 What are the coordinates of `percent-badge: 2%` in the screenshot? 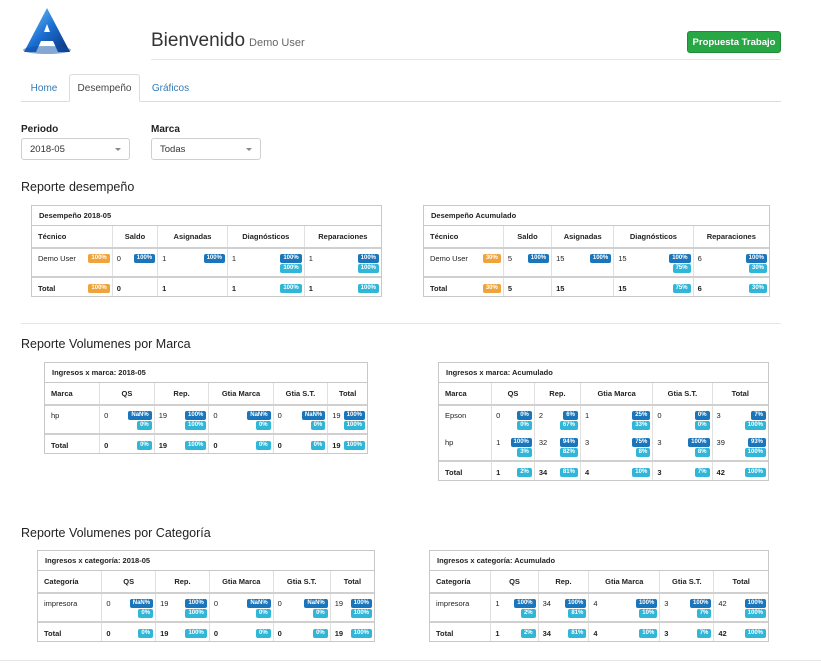 It's located at (528, 633).